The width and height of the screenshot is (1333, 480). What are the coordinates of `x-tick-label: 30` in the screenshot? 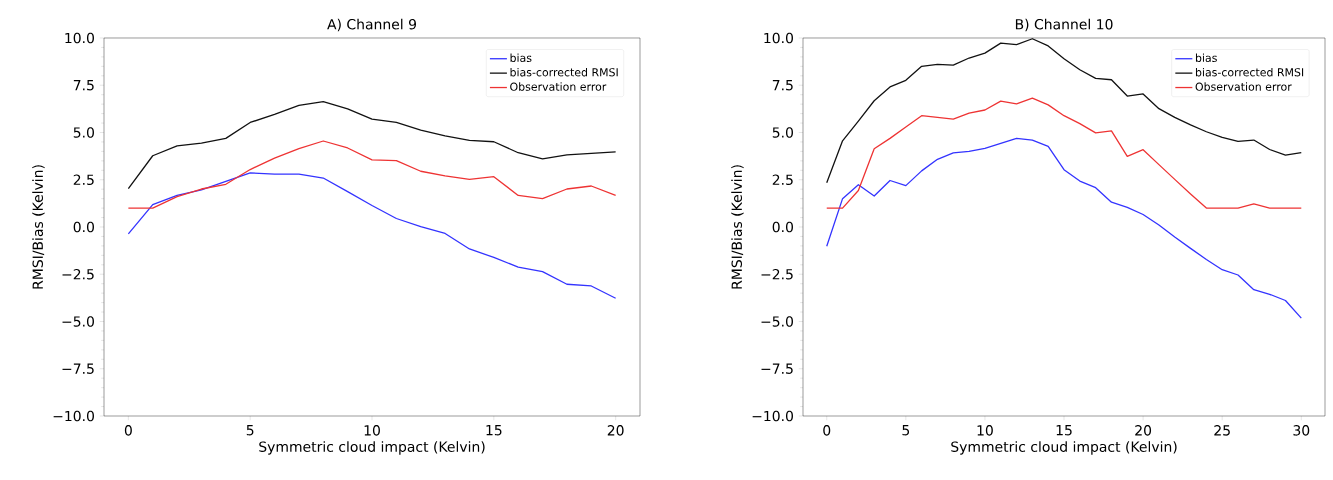 It's located at (1301, 430).